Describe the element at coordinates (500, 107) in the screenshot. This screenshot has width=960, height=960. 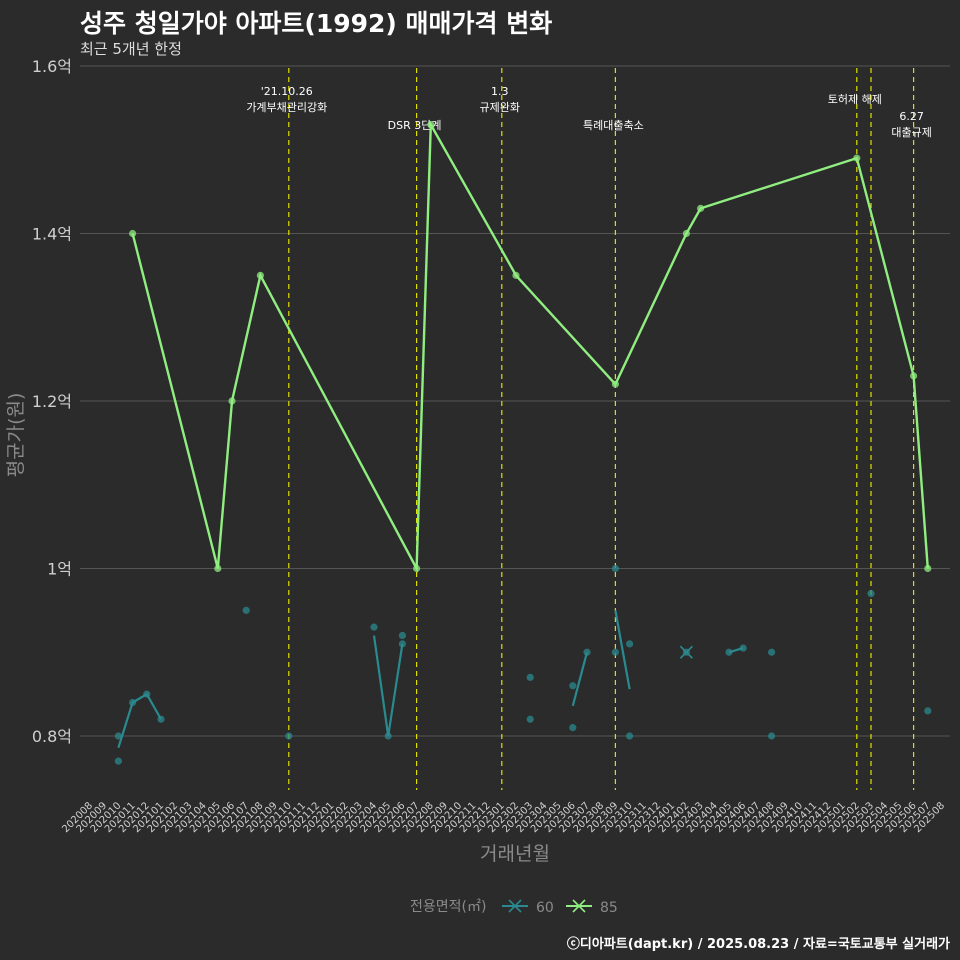
I see `event-label: 규제완화` at that location.